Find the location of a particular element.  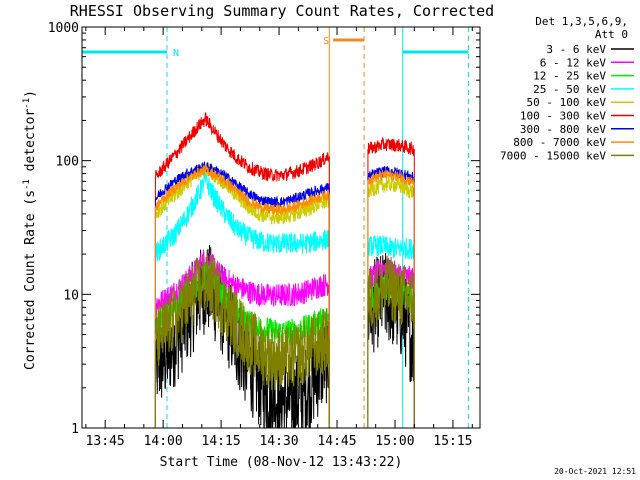

legend-entry: 100 - 300 keV is located at coordinates (563, 116).